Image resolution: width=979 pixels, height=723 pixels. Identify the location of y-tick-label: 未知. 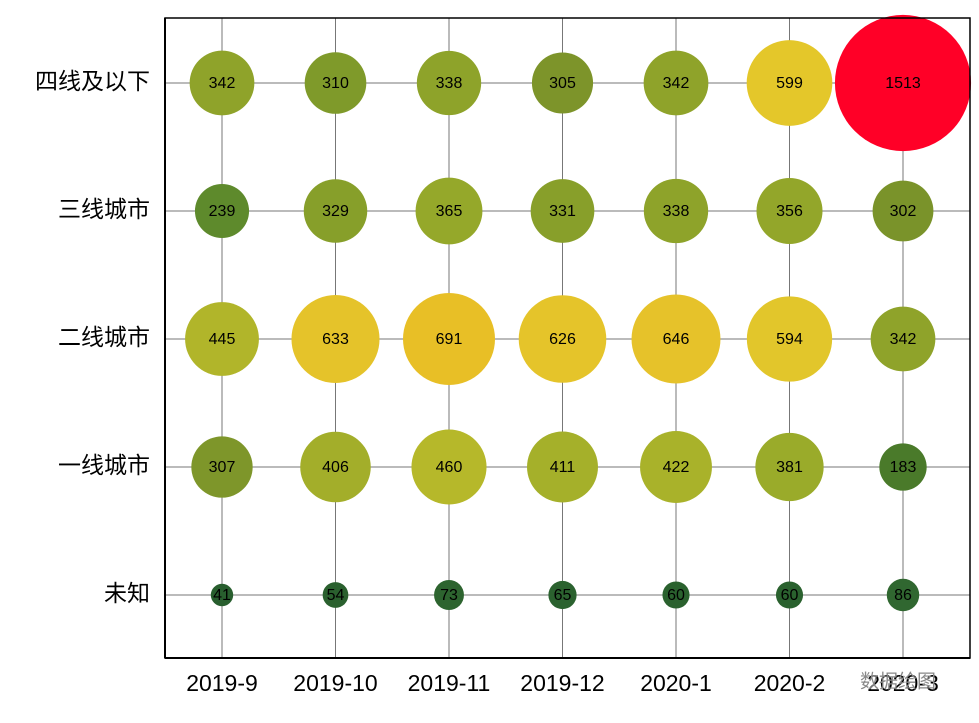
(127, 594).